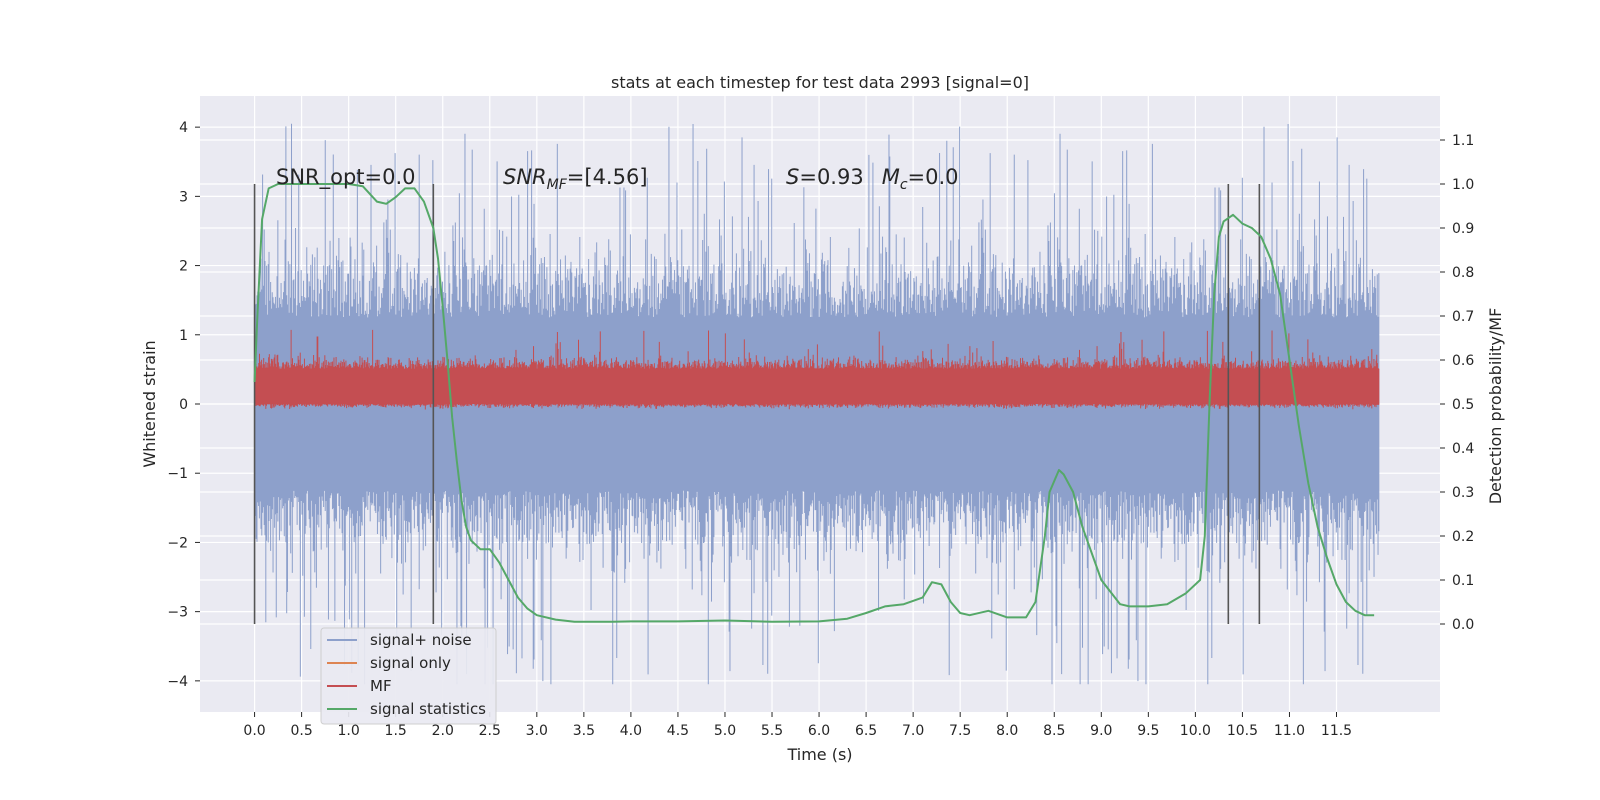 The height and width of the screenshot is (800, 1600). What do you see at coordinates (913, 731) in the screenshot?
I see `x-tick-label: 7.0` at bounding box center [913, 731].